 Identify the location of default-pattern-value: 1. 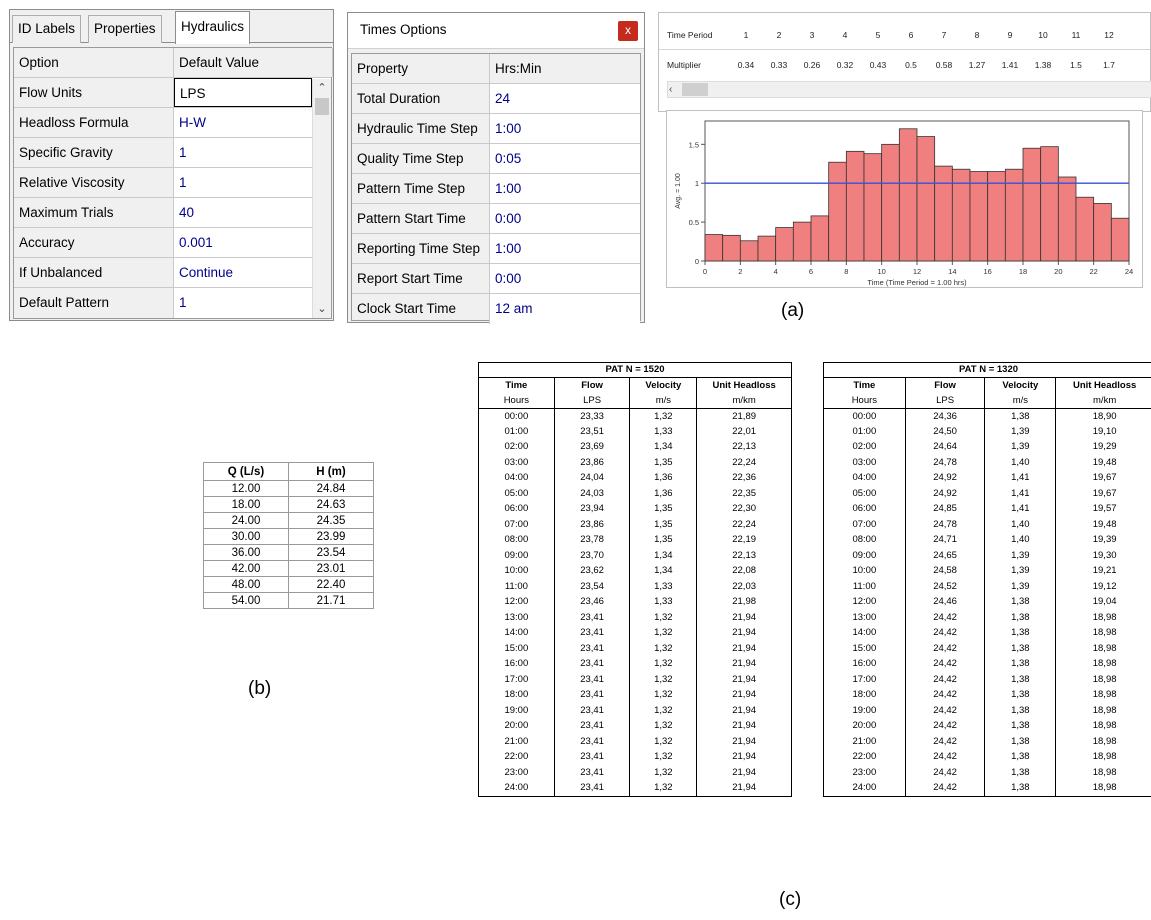
(243, 303).